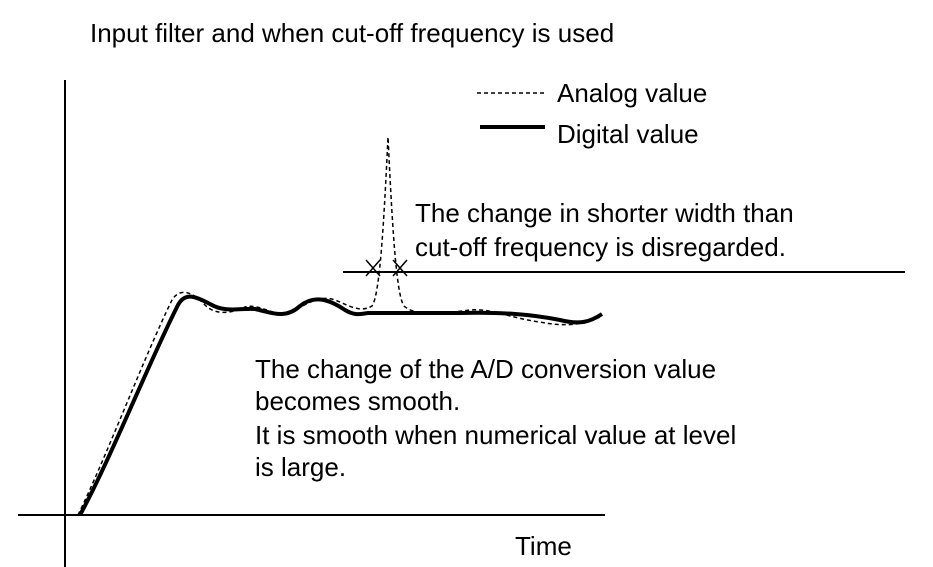 The width and height of the screenshot is (933, 567). Describe the element at coordinates (357, 401) in the screenshot. I see `annotation: becomes smooth.` at that location.